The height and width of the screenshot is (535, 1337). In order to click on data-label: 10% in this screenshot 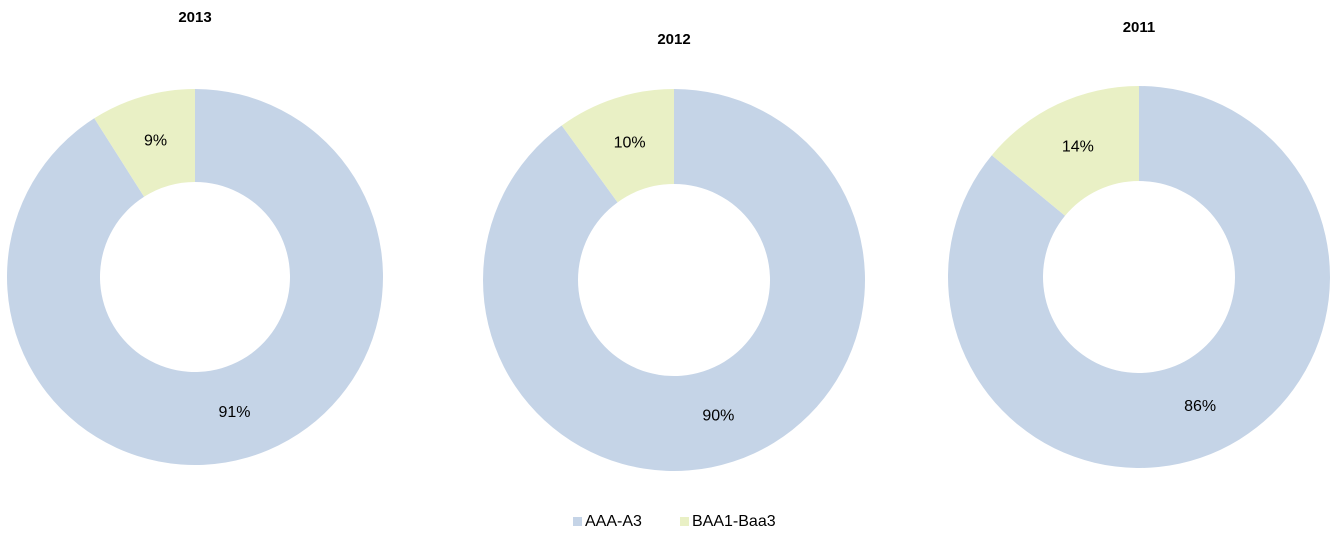, I will do `click(630, 143)`.